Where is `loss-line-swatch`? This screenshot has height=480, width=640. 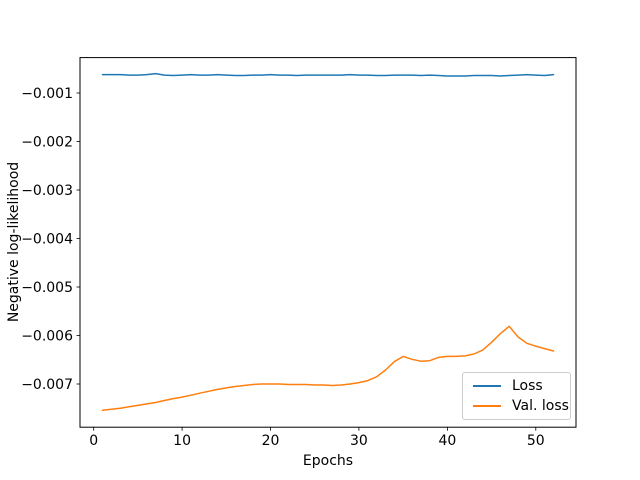 loss-line-swatch is located at coordinates (487, 386).